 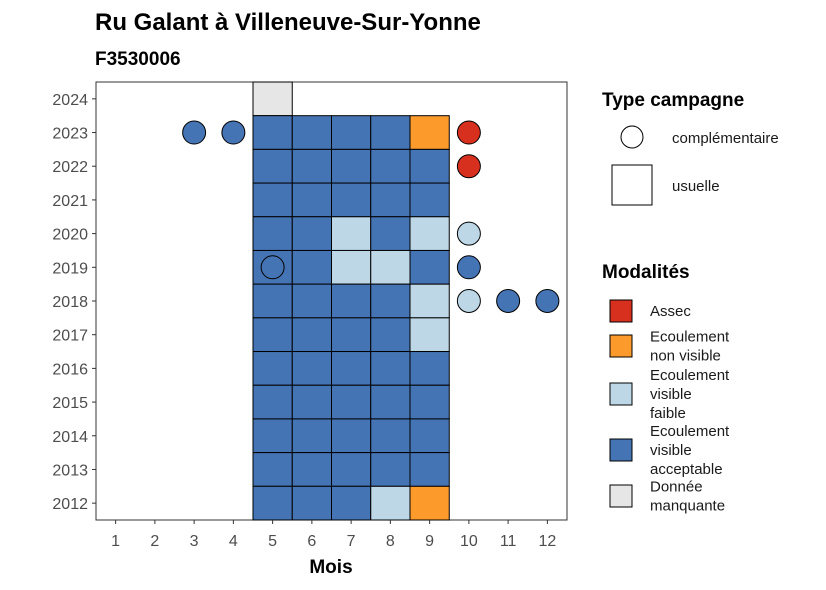 I want to click on legend-swatch-ecoulement_non_visible, so click(x=621, y=346).